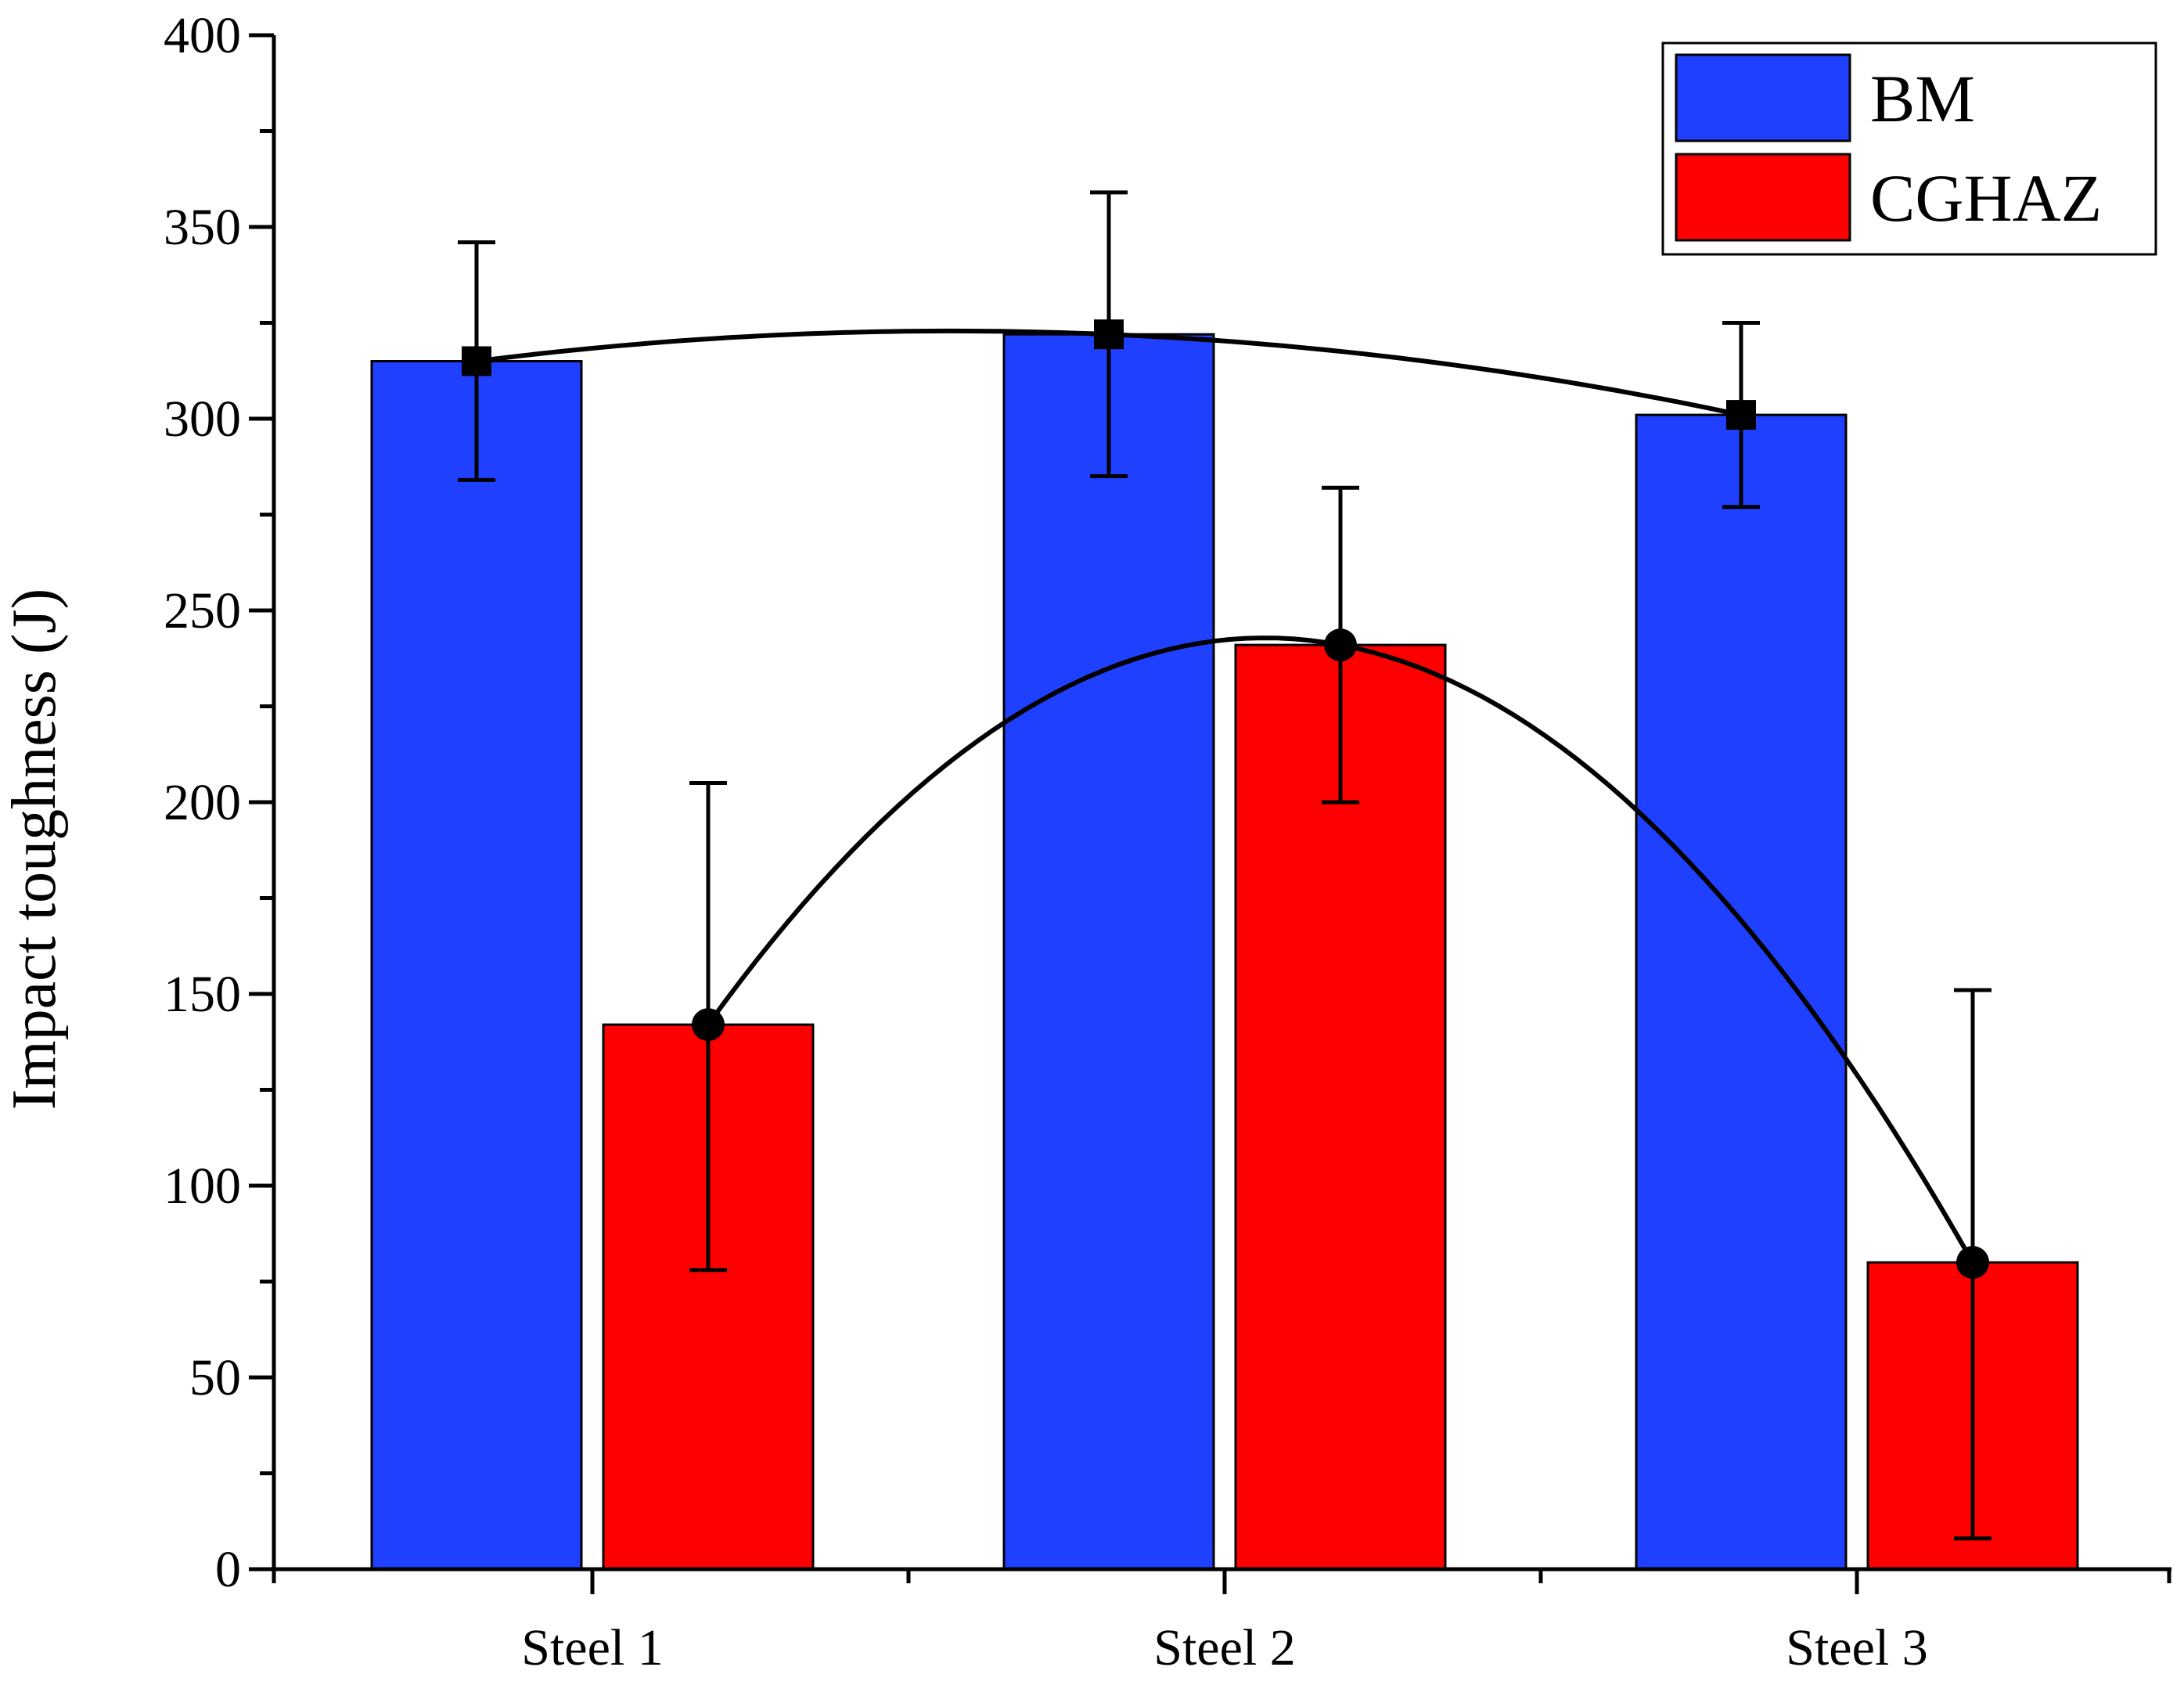  I want to click on legend-label-bm: BM, so click(1922, 98).